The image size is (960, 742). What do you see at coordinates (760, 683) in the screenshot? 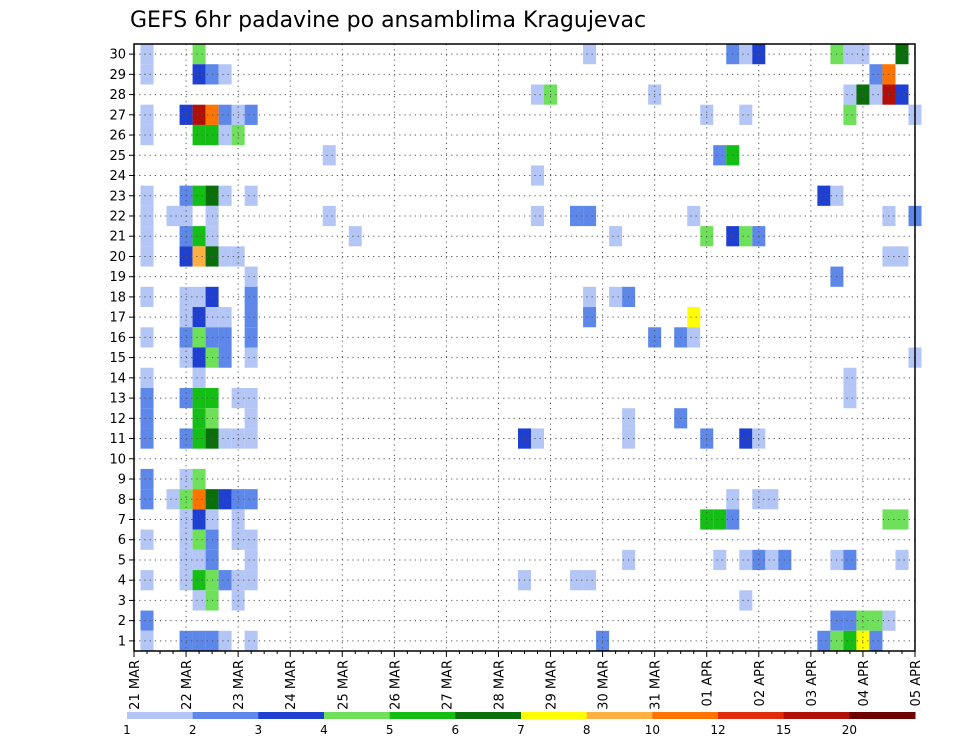
I see `x-tick-label: 02 APR` at bounding box center [760, 683].